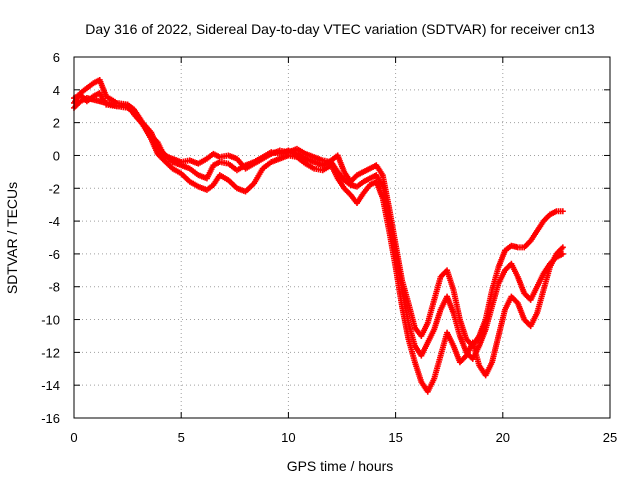 Image resolution: width=640 pixels, height=480 pixels. I want to click on x-tick-label: 25, so click(610, 437).